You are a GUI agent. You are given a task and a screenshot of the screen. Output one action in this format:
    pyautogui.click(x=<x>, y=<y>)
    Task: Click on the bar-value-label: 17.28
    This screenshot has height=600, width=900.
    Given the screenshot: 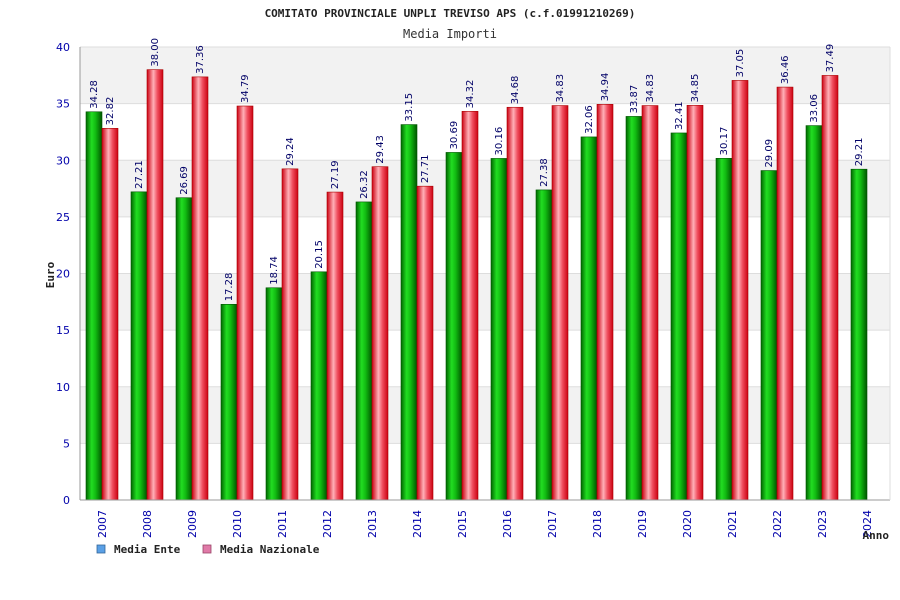 What is the action you would take?
    pyautogui.click(x=229, y=287)
    